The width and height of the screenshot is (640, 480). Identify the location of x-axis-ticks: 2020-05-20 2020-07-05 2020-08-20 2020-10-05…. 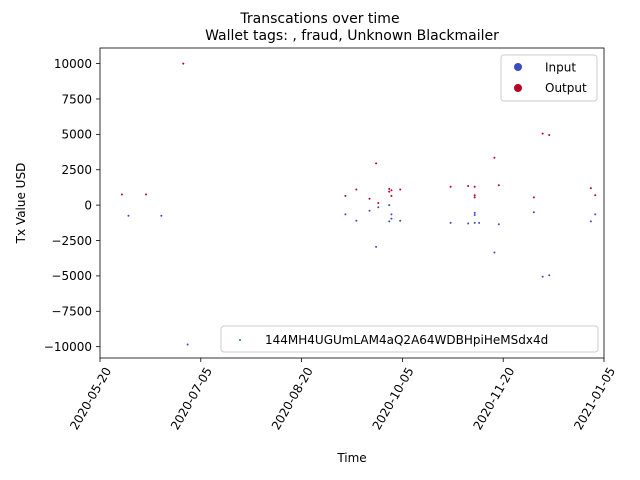
(342, 395).